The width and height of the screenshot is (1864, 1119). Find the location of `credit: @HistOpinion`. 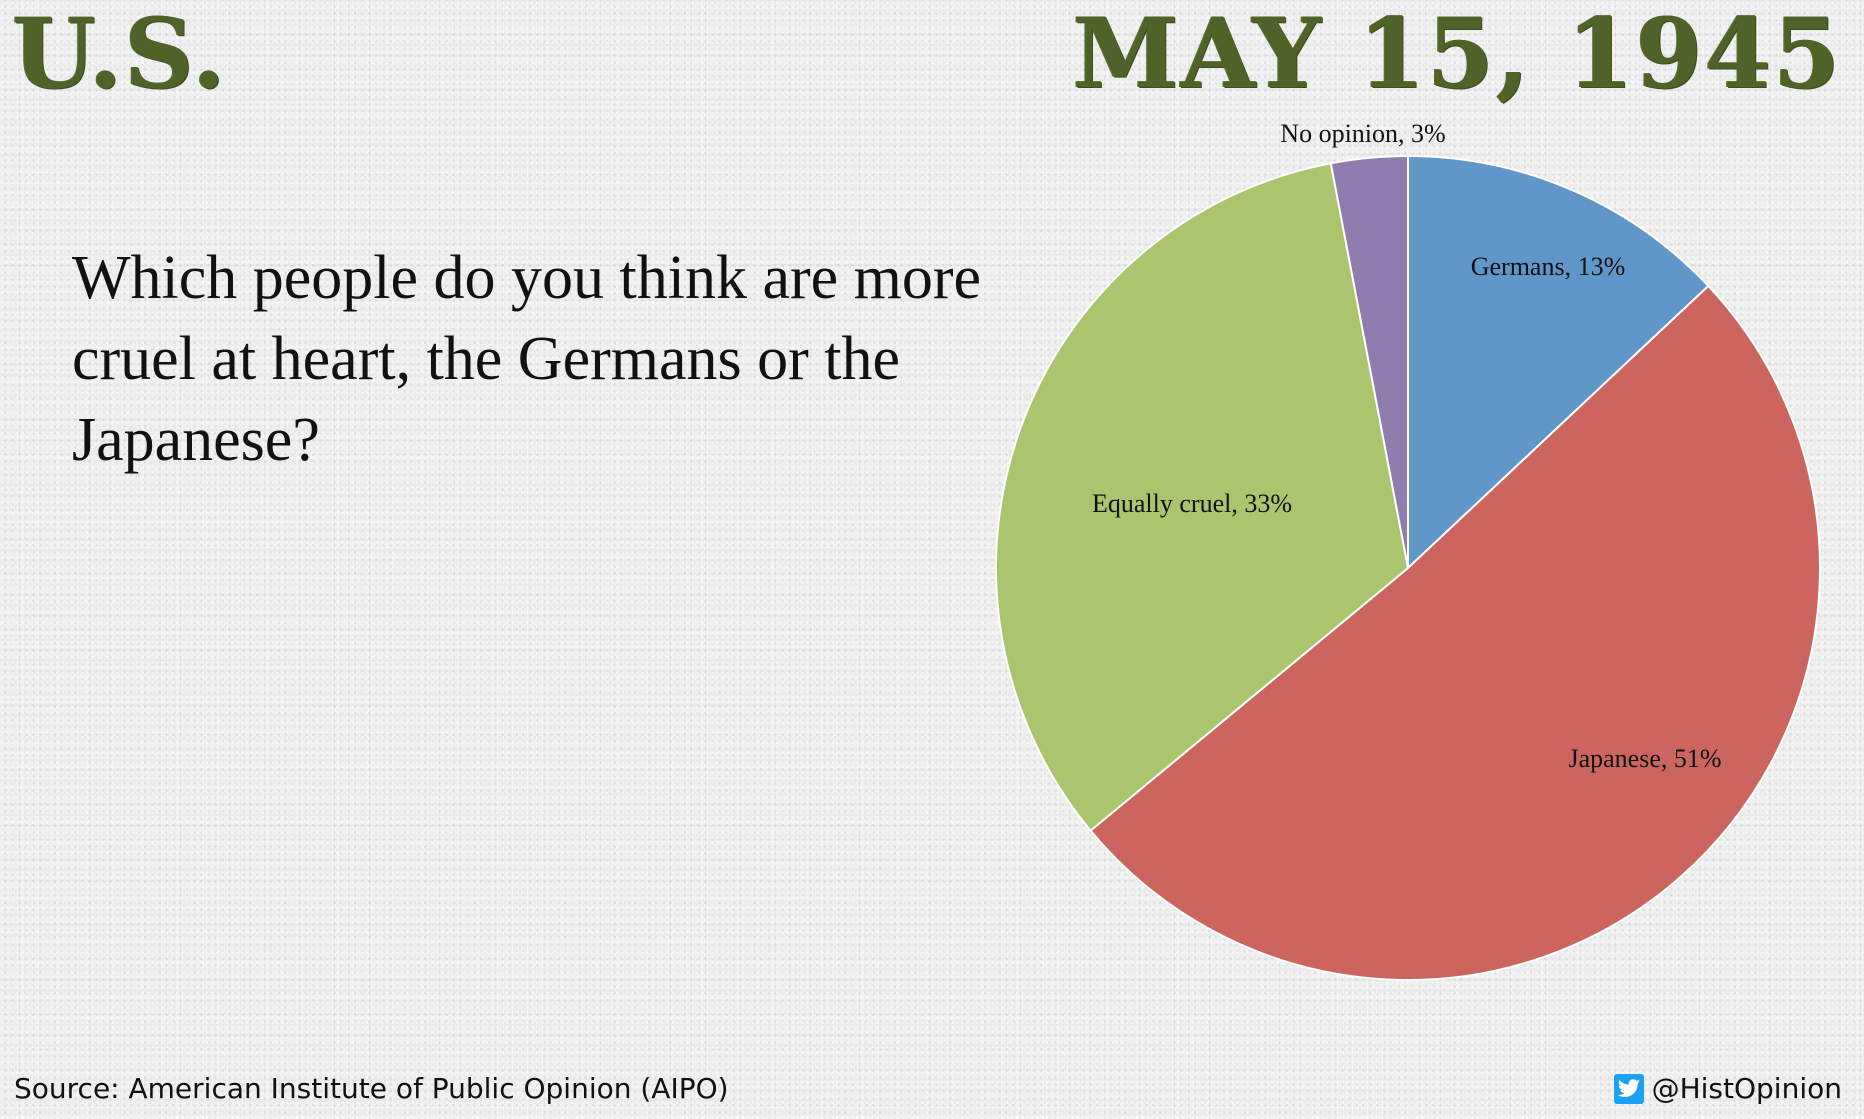

credit: @HistOpinion is located at coordinates (1727, 1088).